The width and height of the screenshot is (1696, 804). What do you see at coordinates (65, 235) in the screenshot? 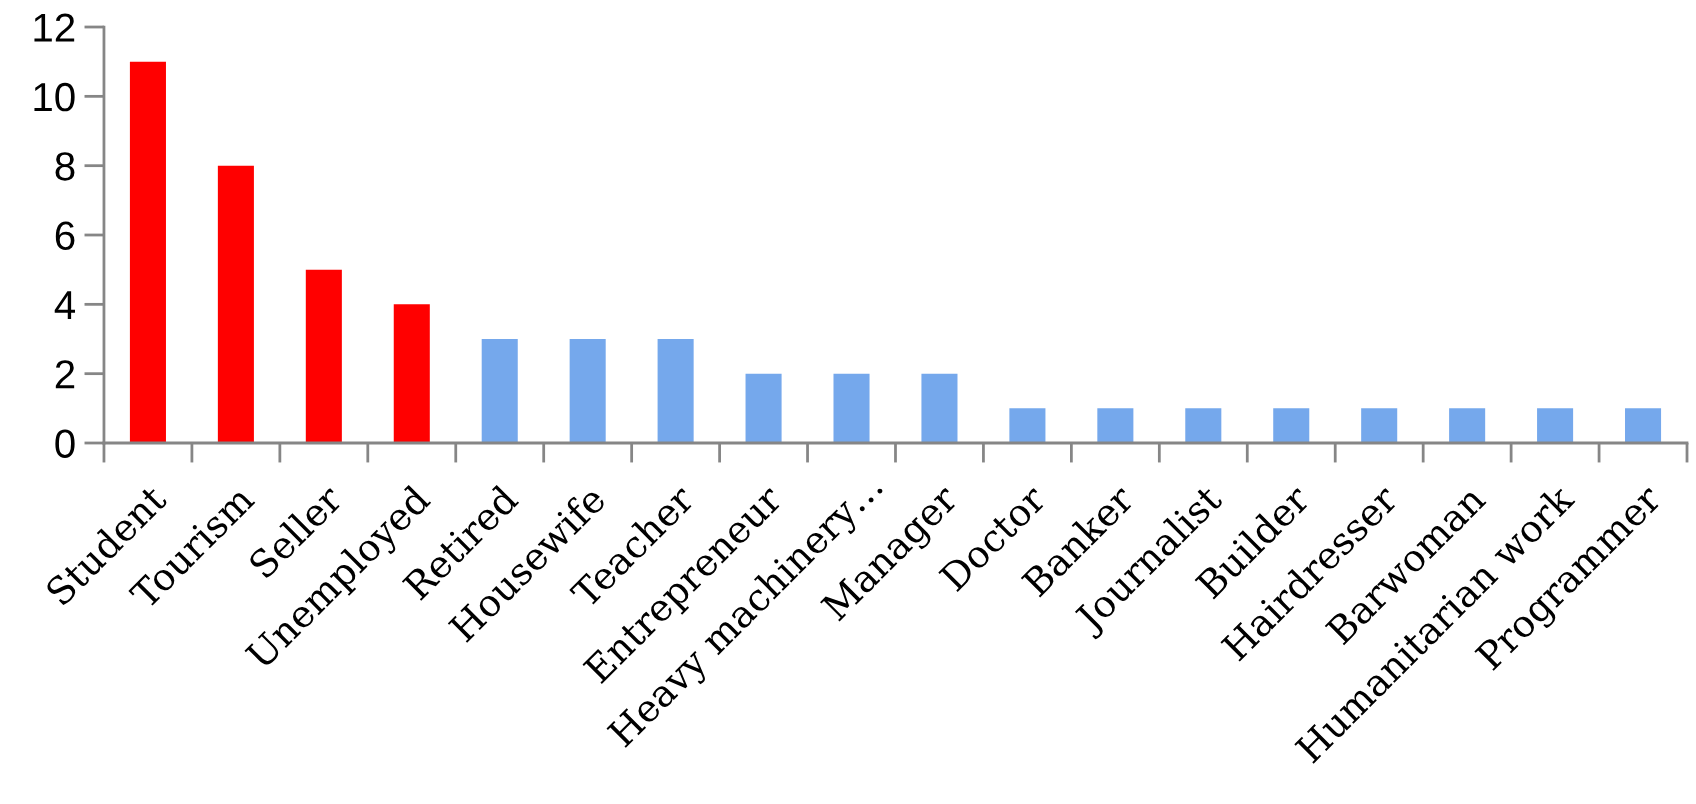
I see `y-tick-label: 6` at bounding box center [65, 235].